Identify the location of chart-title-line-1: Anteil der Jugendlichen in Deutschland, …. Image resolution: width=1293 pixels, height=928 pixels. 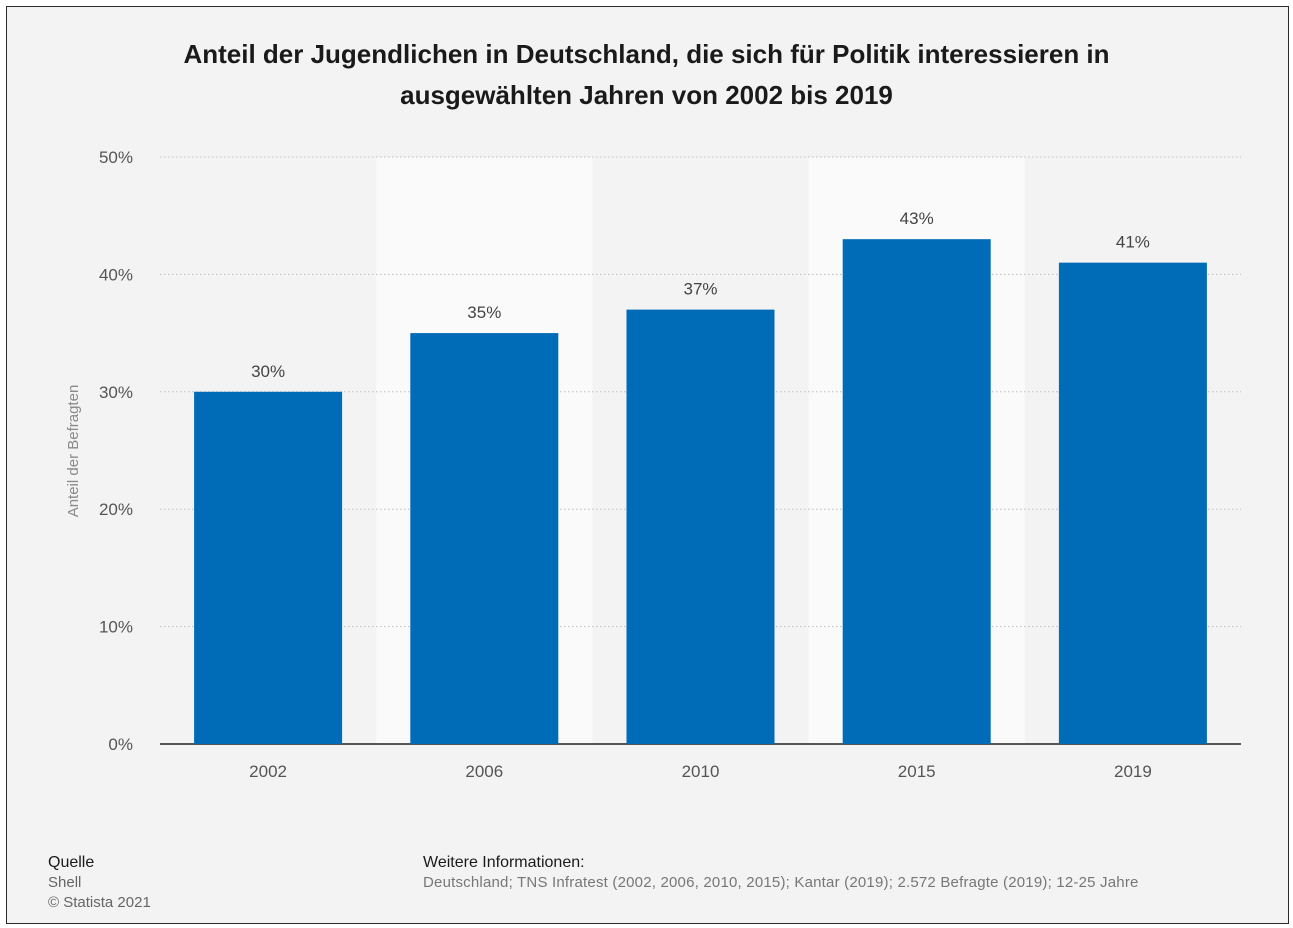
(646, 54).